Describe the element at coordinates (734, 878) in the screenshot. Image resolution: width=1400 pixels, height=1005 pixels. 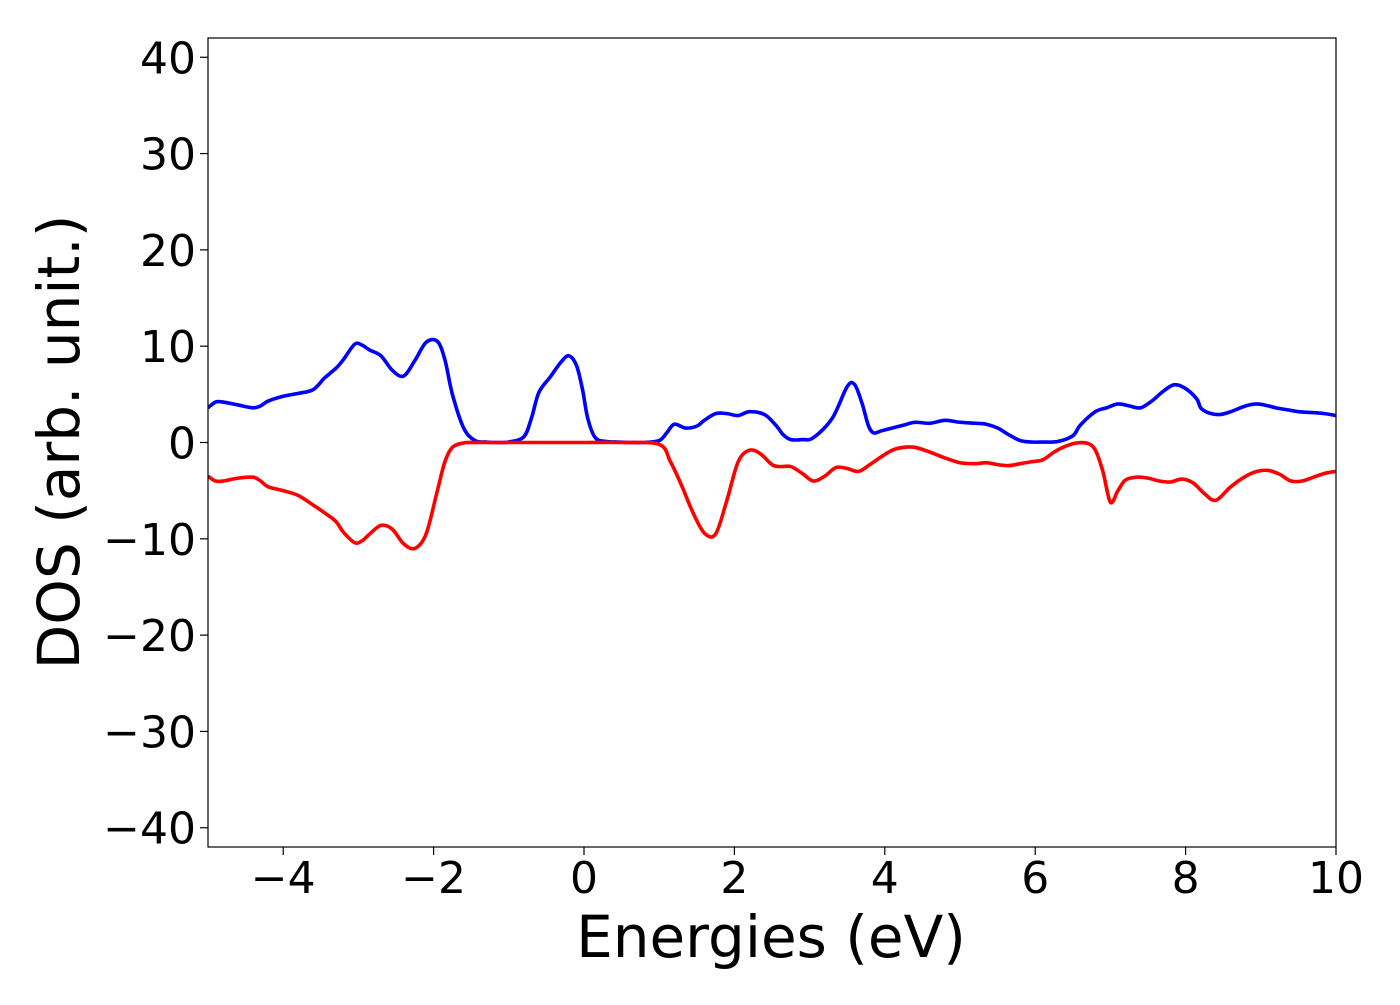
I see `x-tick-label: 2` at that location.